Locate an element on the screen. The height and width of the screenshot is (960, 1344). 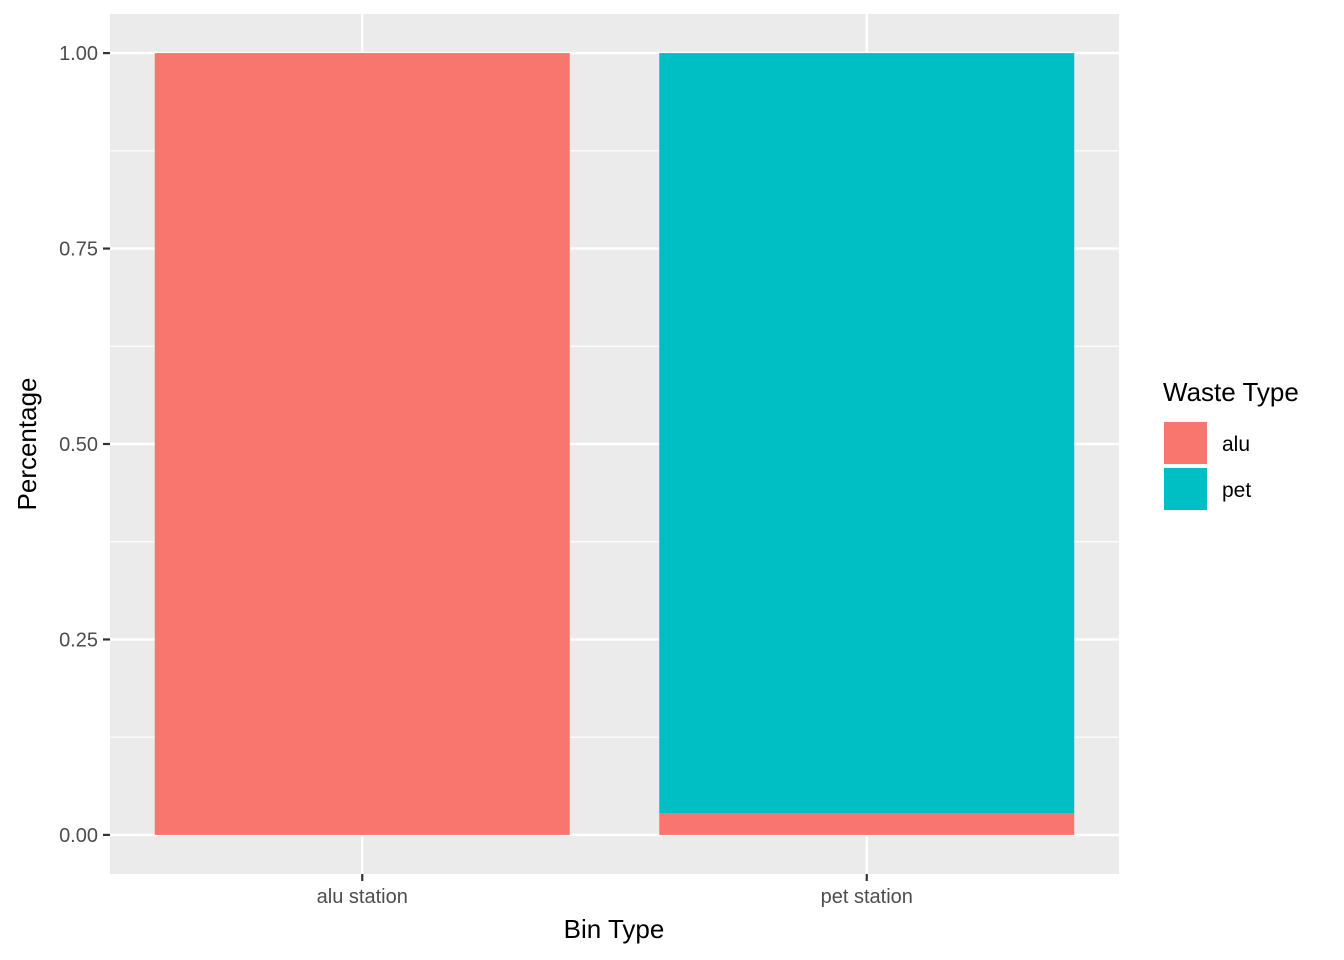
legend-key-pet is located at coordinates (1185, 489).